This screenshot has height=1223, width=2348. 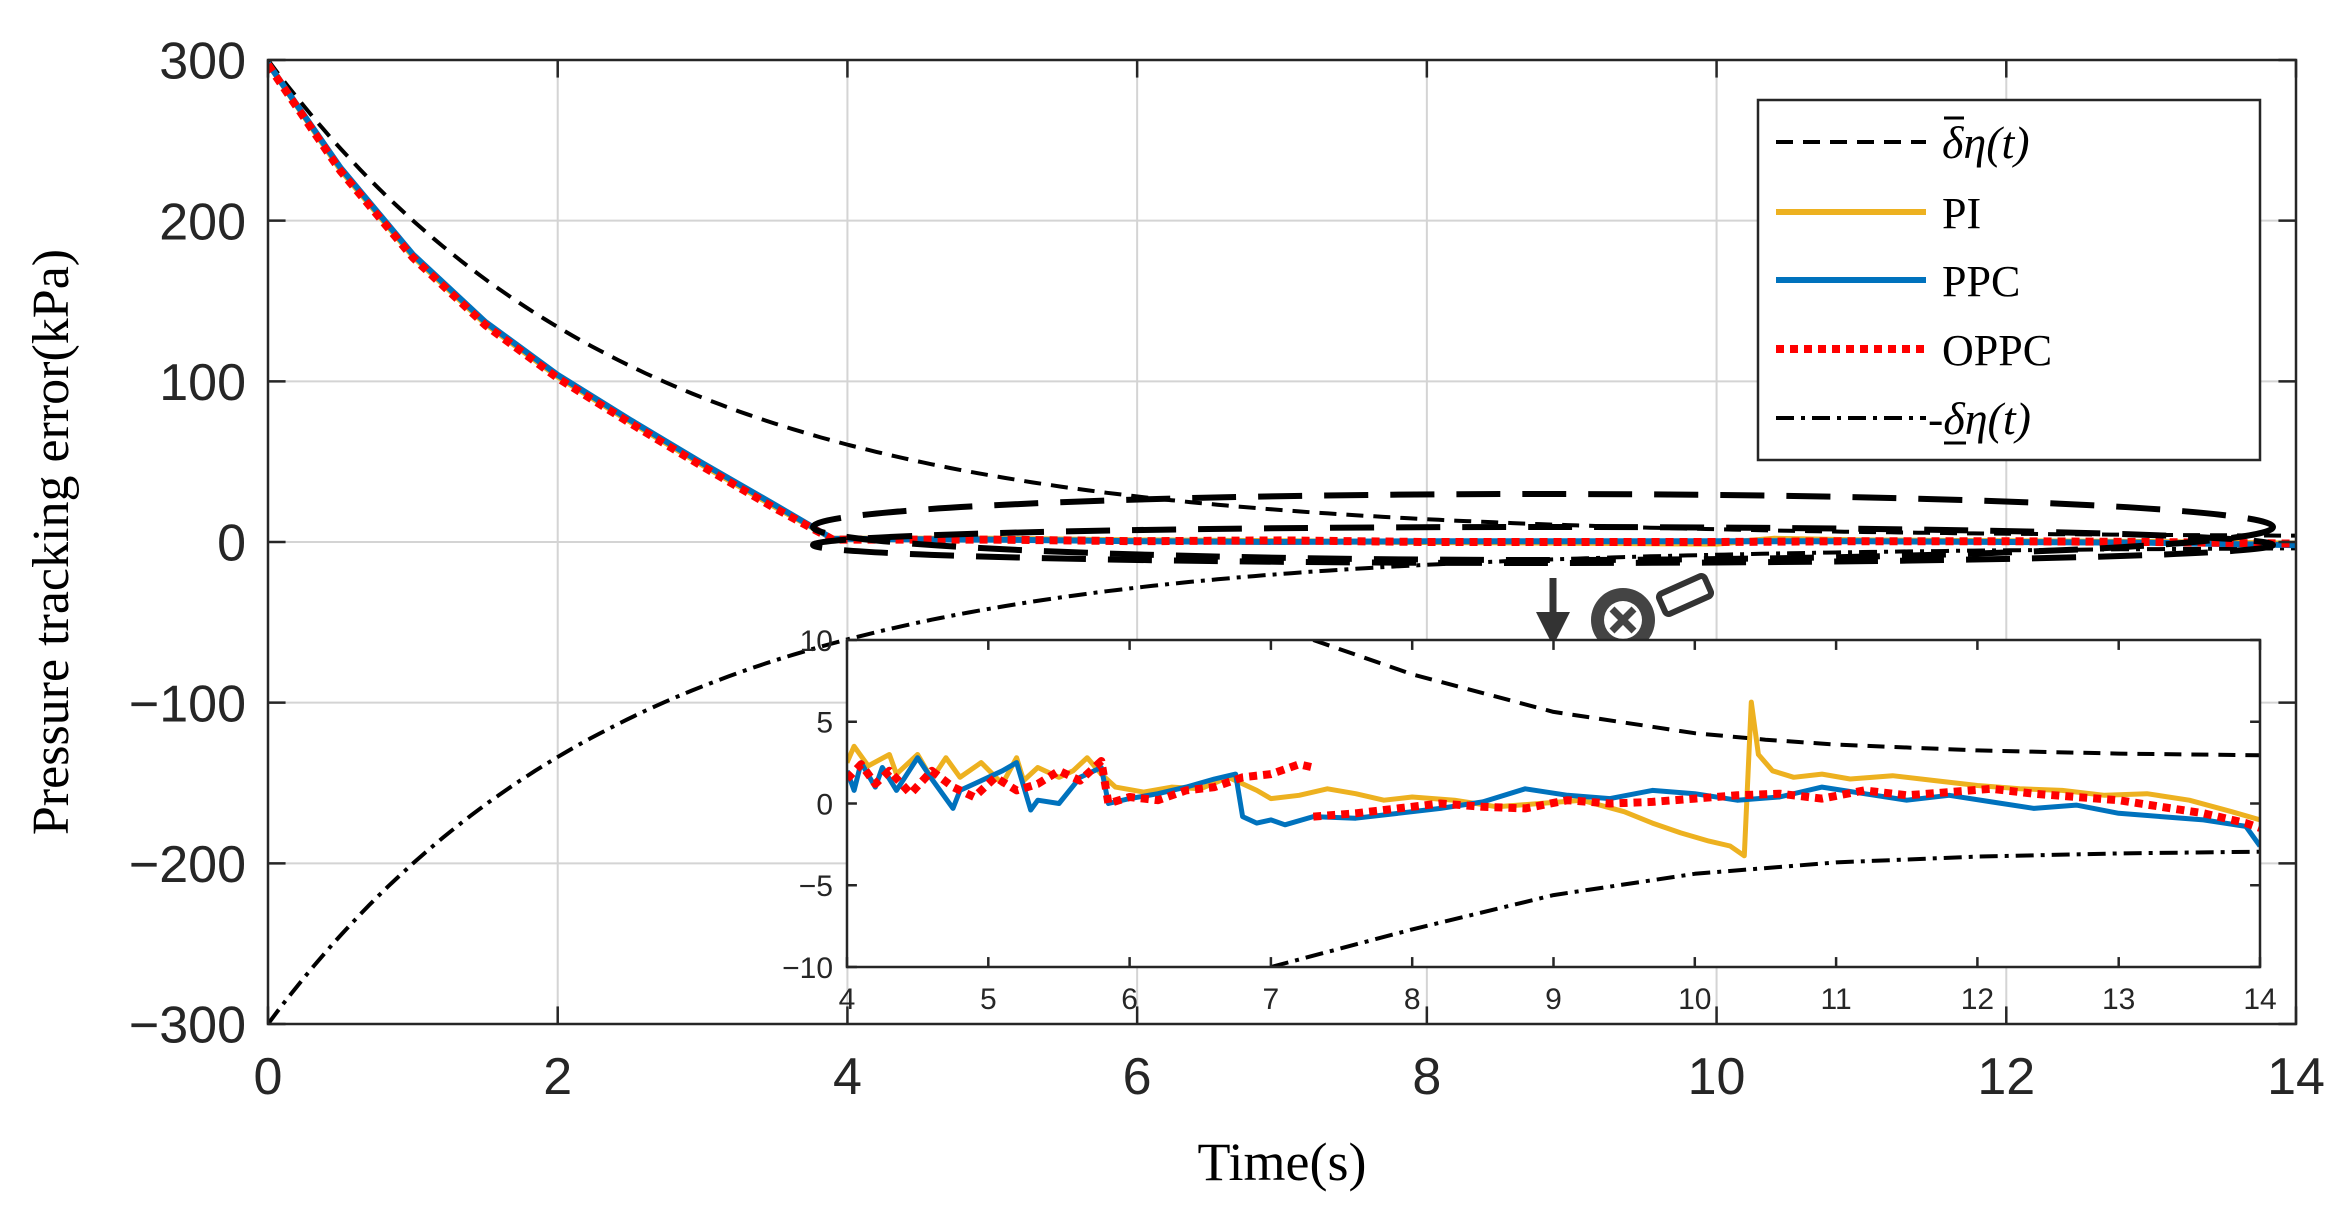 I want to click on tick-label-x: 2, so click(x=557, y=1077).